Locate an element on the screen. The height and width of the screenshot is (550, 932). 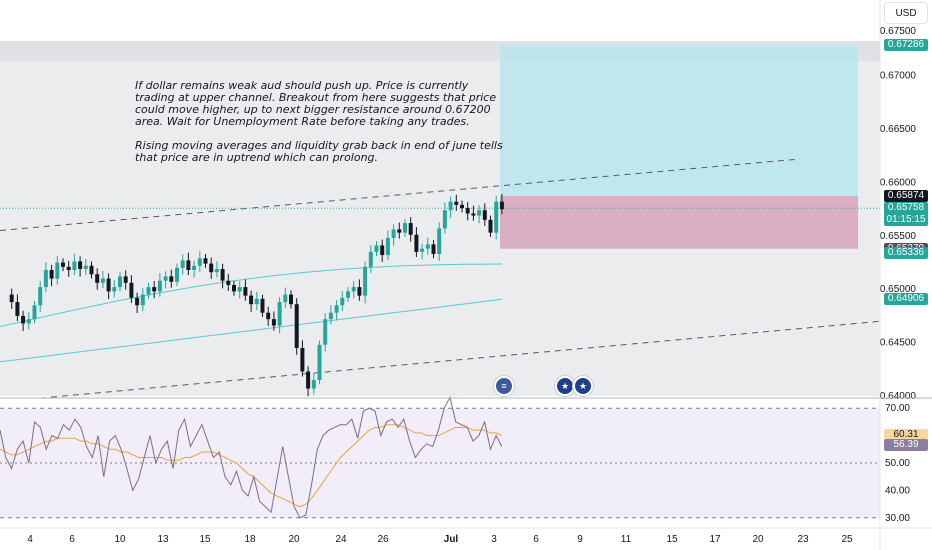
price-tag-dark: 0.65874 is located at coordinates (906, 195).